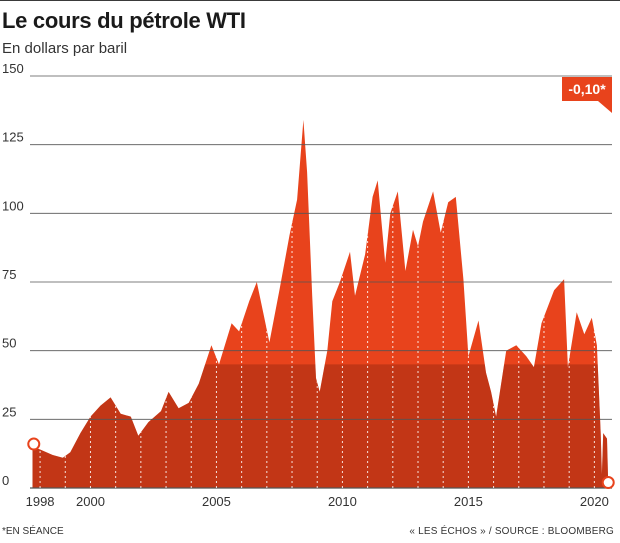 The height and width of the screenshot is (543, 620). What do you see at coordinates (13, 205) in the screenshot?
I see `y-tick-label: 100` at bounding box center [13, 205].